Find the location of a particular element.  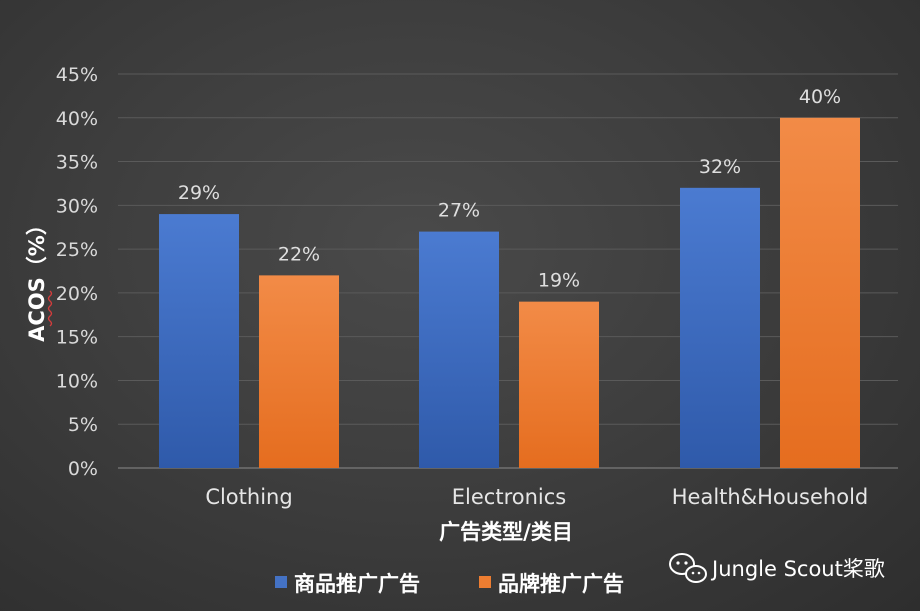

x-tick-label: Electronics is located at coordinates (509, 497).